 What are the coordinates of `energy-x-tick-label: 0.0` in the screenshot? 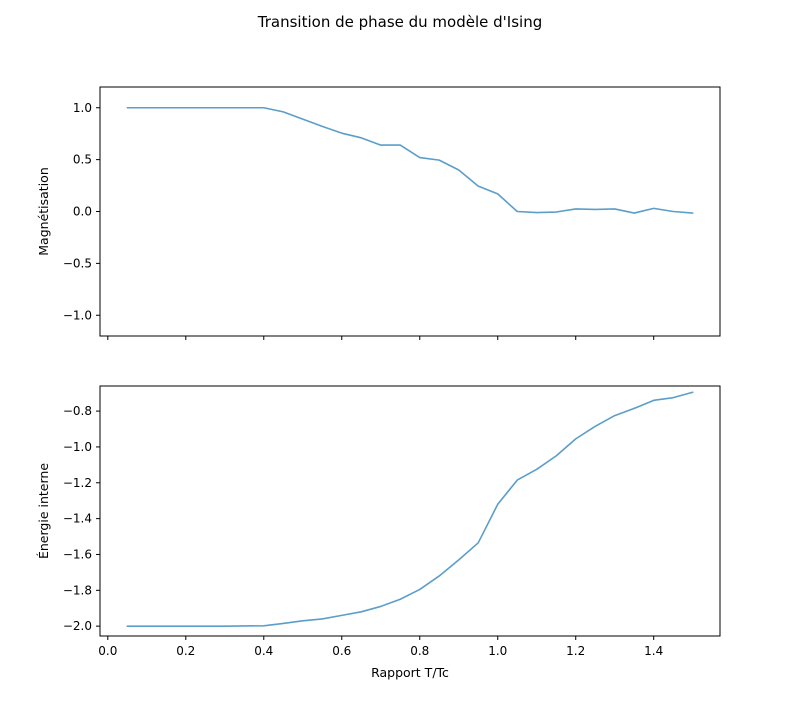 It's located at (107, 651).